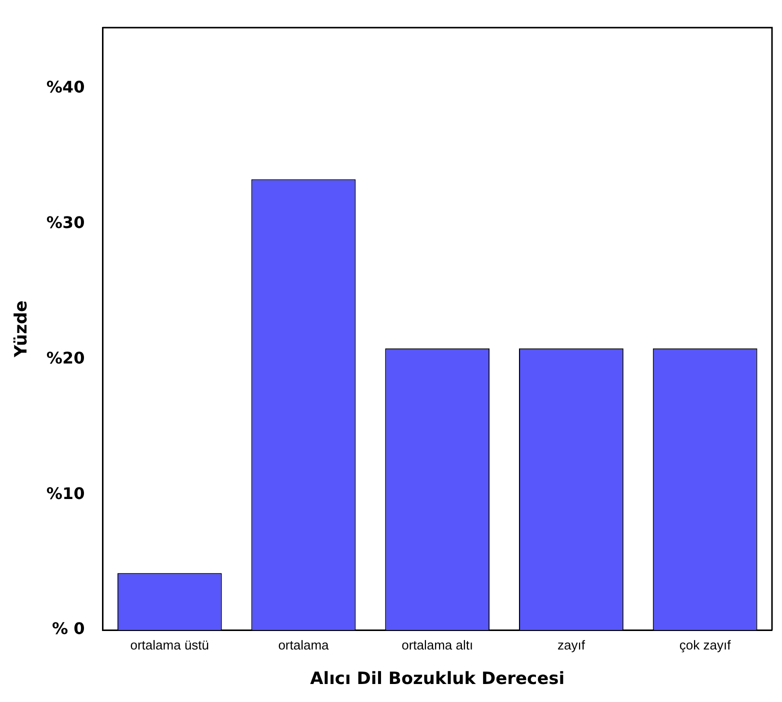 This screenshot has height=702, width=782. Describe the element at coordinates (304, 644) in the screenshot. I see `x-tick-label: ortalama` at that location.